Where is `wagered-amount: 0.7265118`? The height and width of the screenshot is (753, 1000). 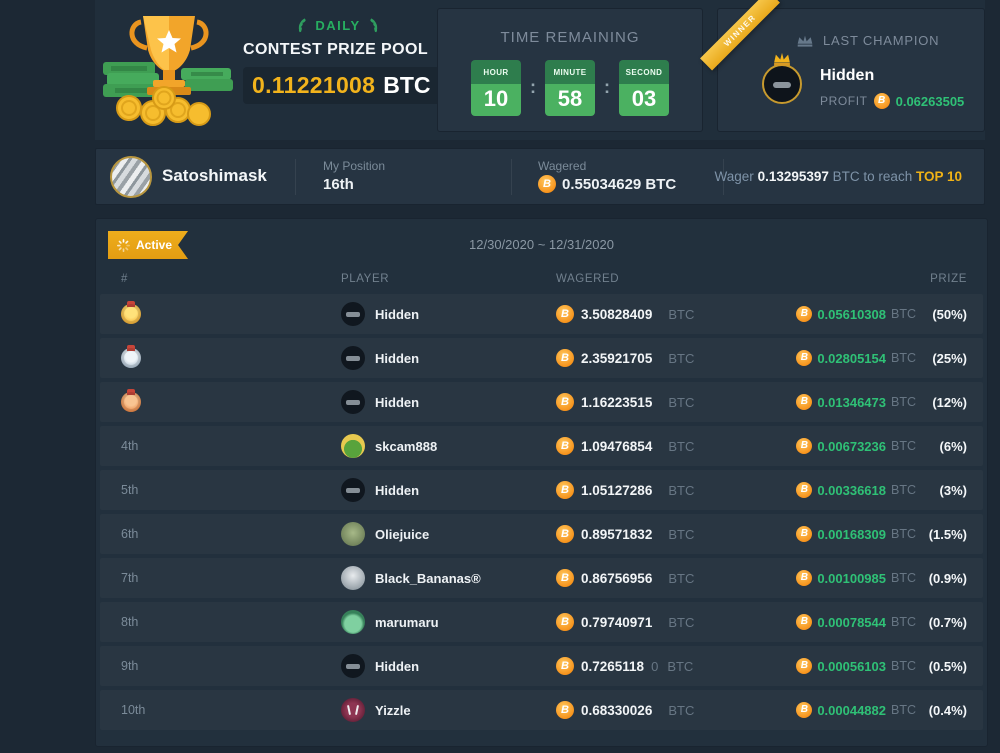 wagered-amount: 0.7265118 is located at coordinates (613, 666).